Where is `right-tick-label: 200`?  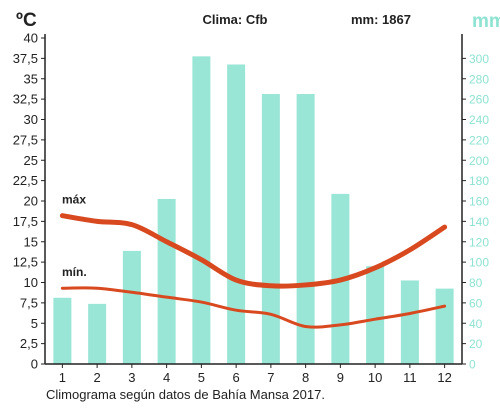 right-tick-label: 200 is located at coordinates (479, 161).